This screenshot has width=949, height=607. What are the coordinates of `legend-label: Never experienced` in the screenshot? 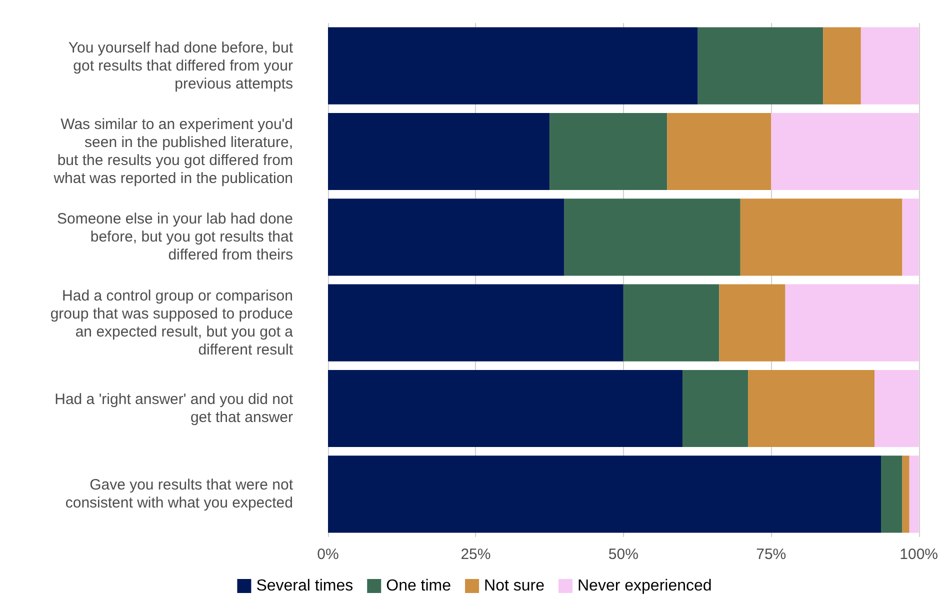 It's located at (645, 586).